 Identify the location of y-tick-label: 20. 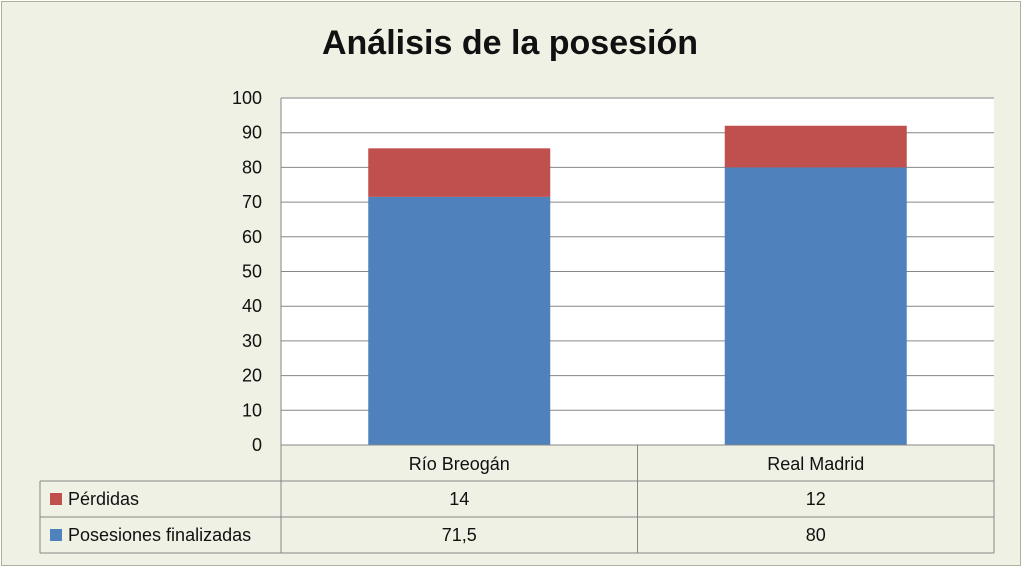
(252, 376).